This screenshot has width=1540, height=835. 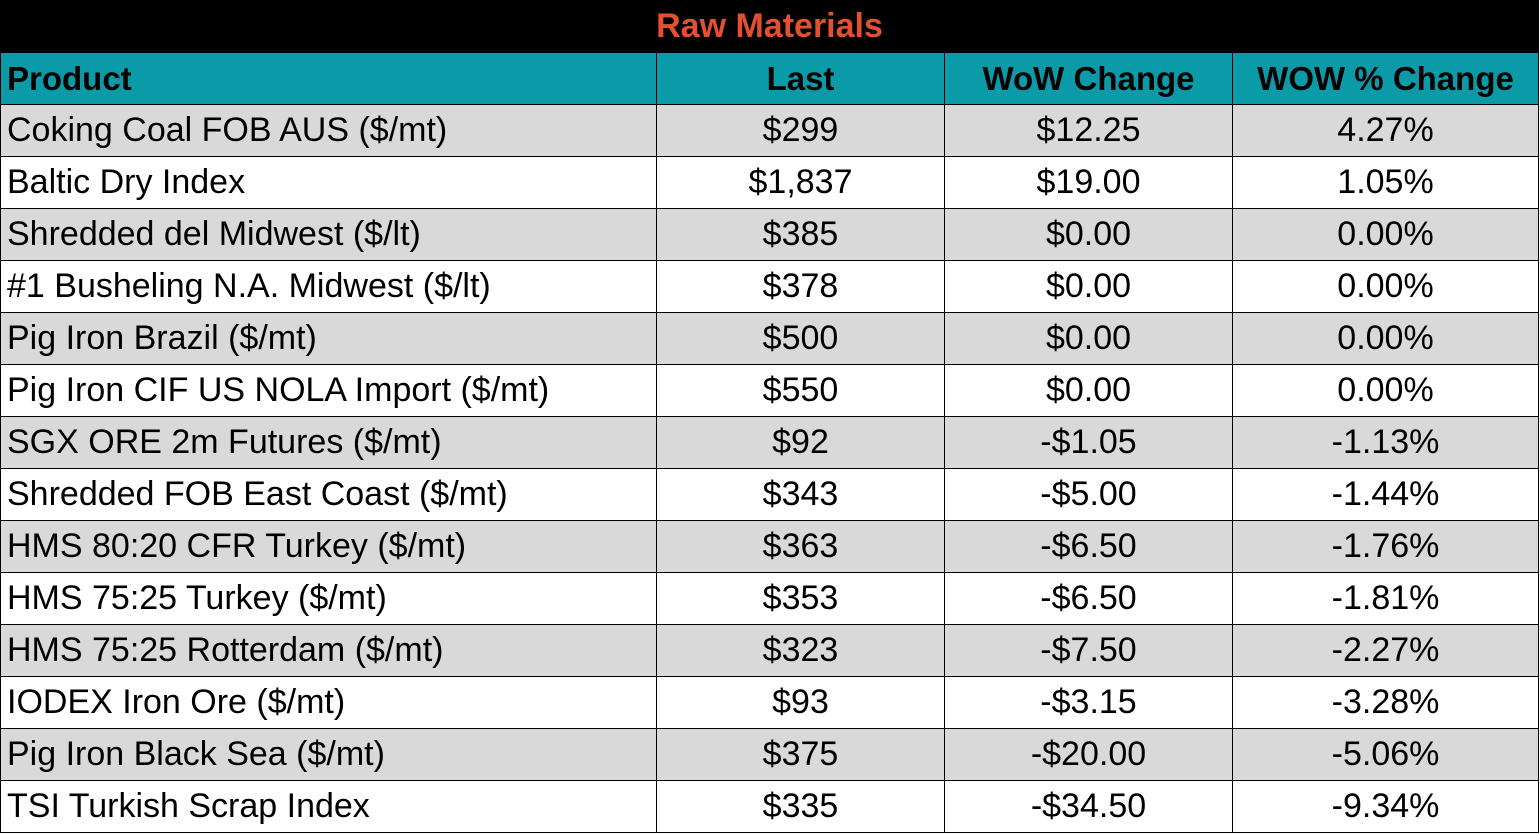 What do you see at coordinates (328, 390) in the screenshot?
I see `product-cell: Pig Iron CIF US NOLA Import ($/mt)` at bounding box center [328, 390].